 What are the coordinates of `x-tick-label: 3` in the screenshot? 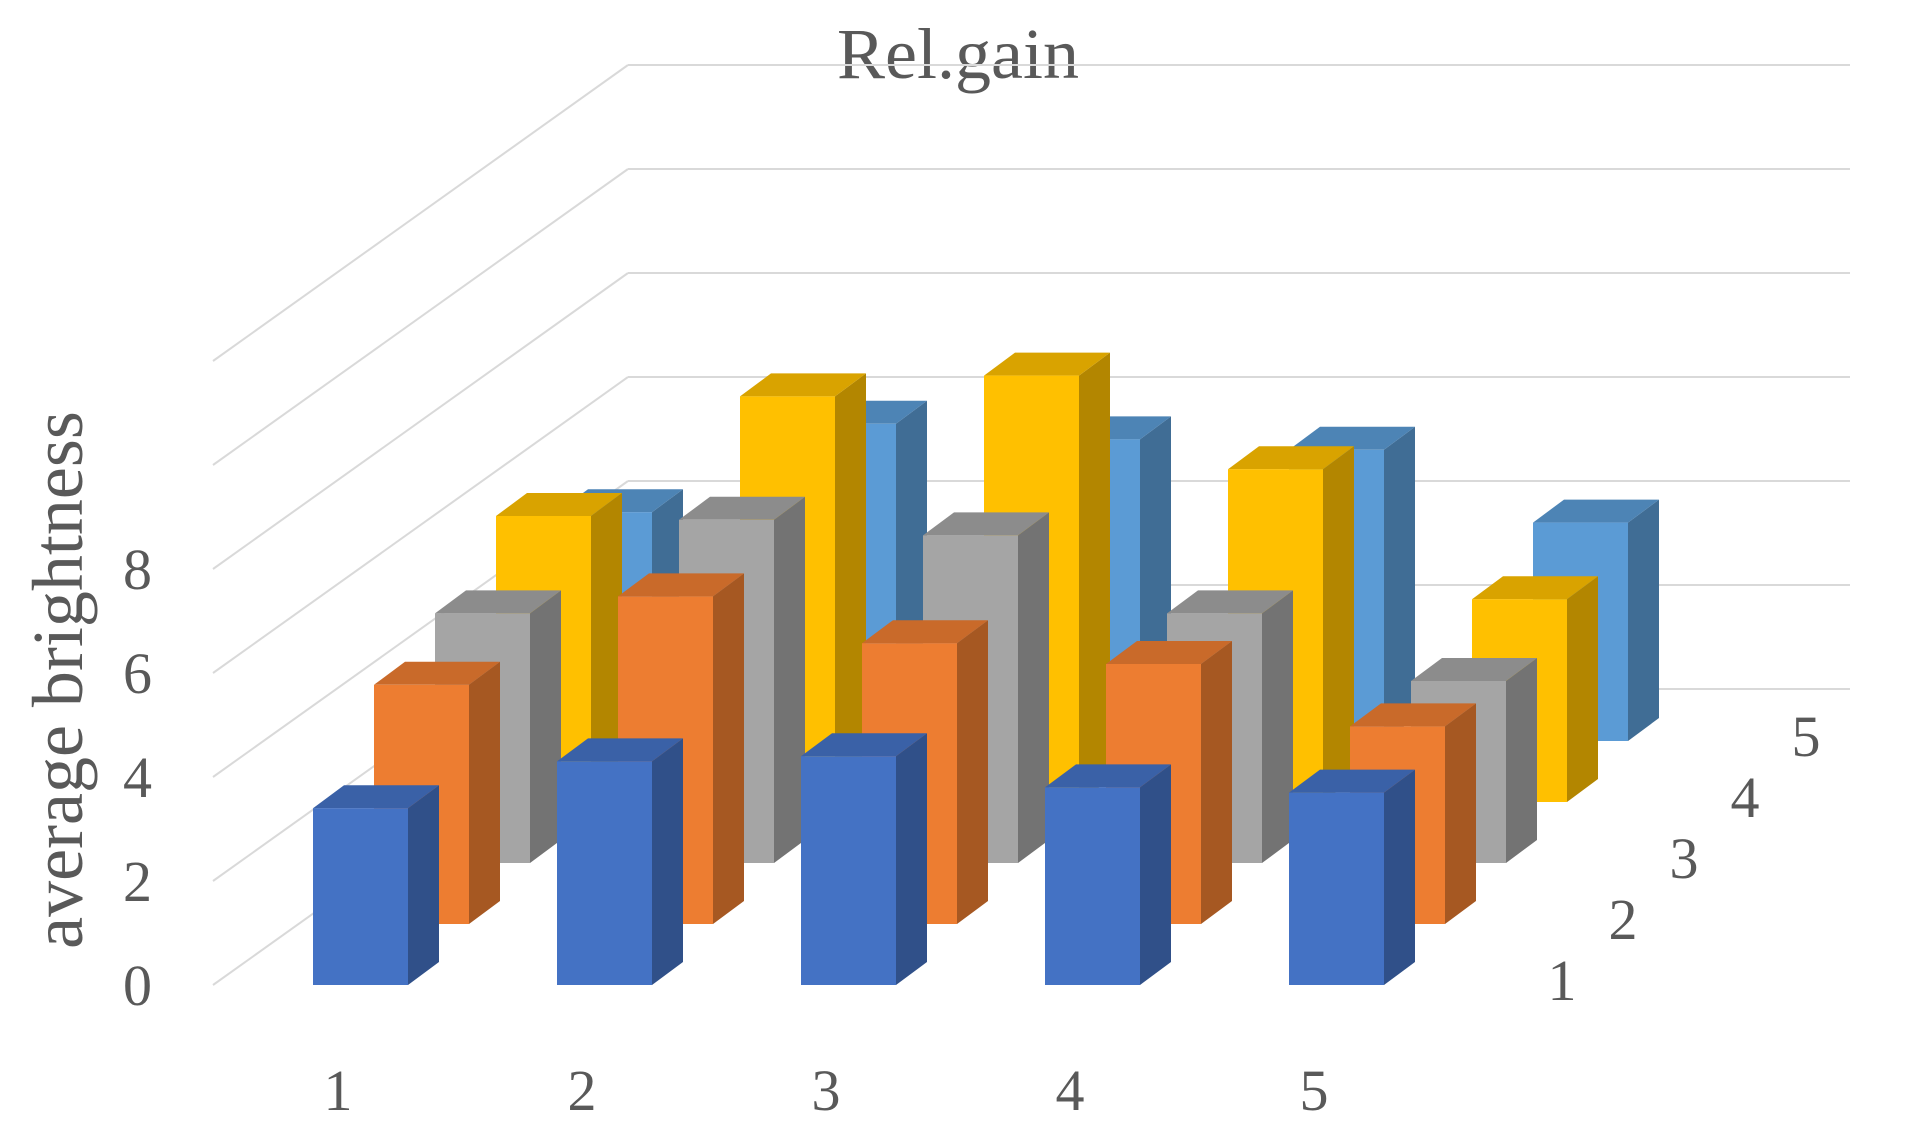 It's located at (826, 1090).